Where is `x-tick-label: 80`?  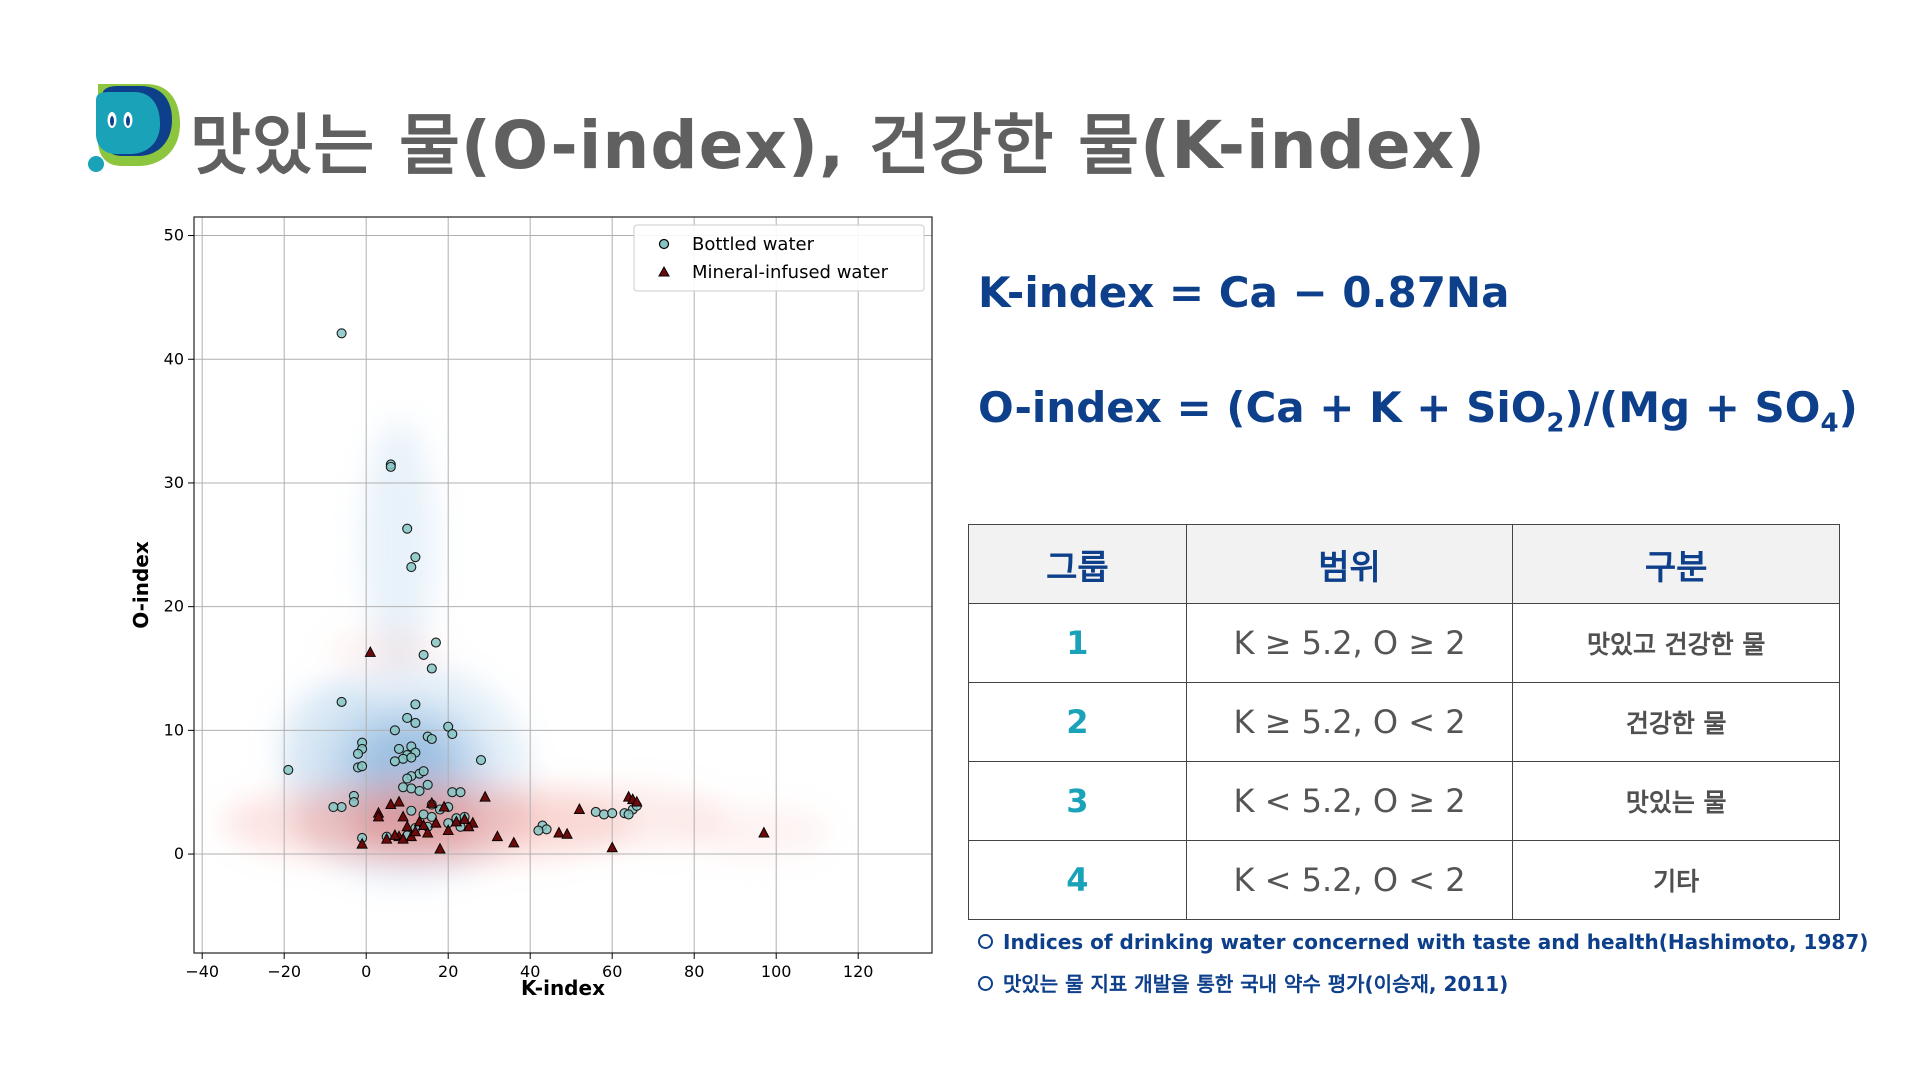 x-tick-label: 80 is located at coordinates (694, 971).